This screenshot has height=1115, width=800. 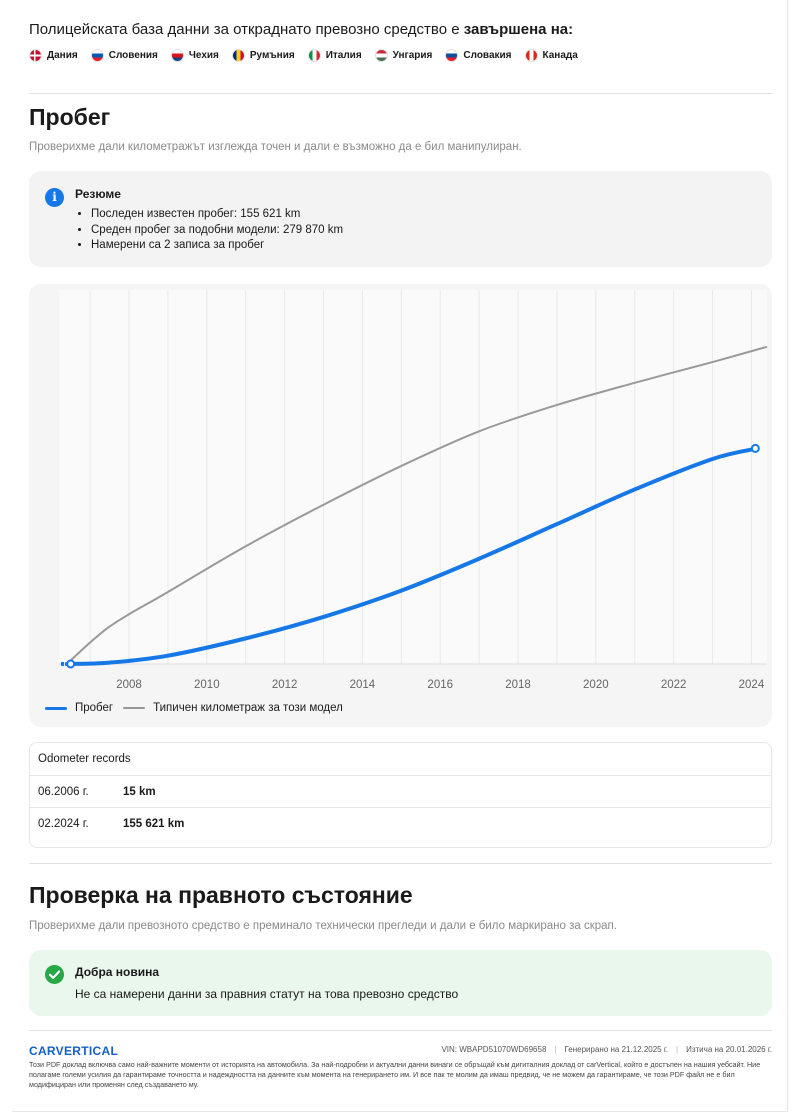 What do you see at coordinates (56, 708) in the screenshot?
I see `legend-swatch-mileage` at bounding box center [56, 708].